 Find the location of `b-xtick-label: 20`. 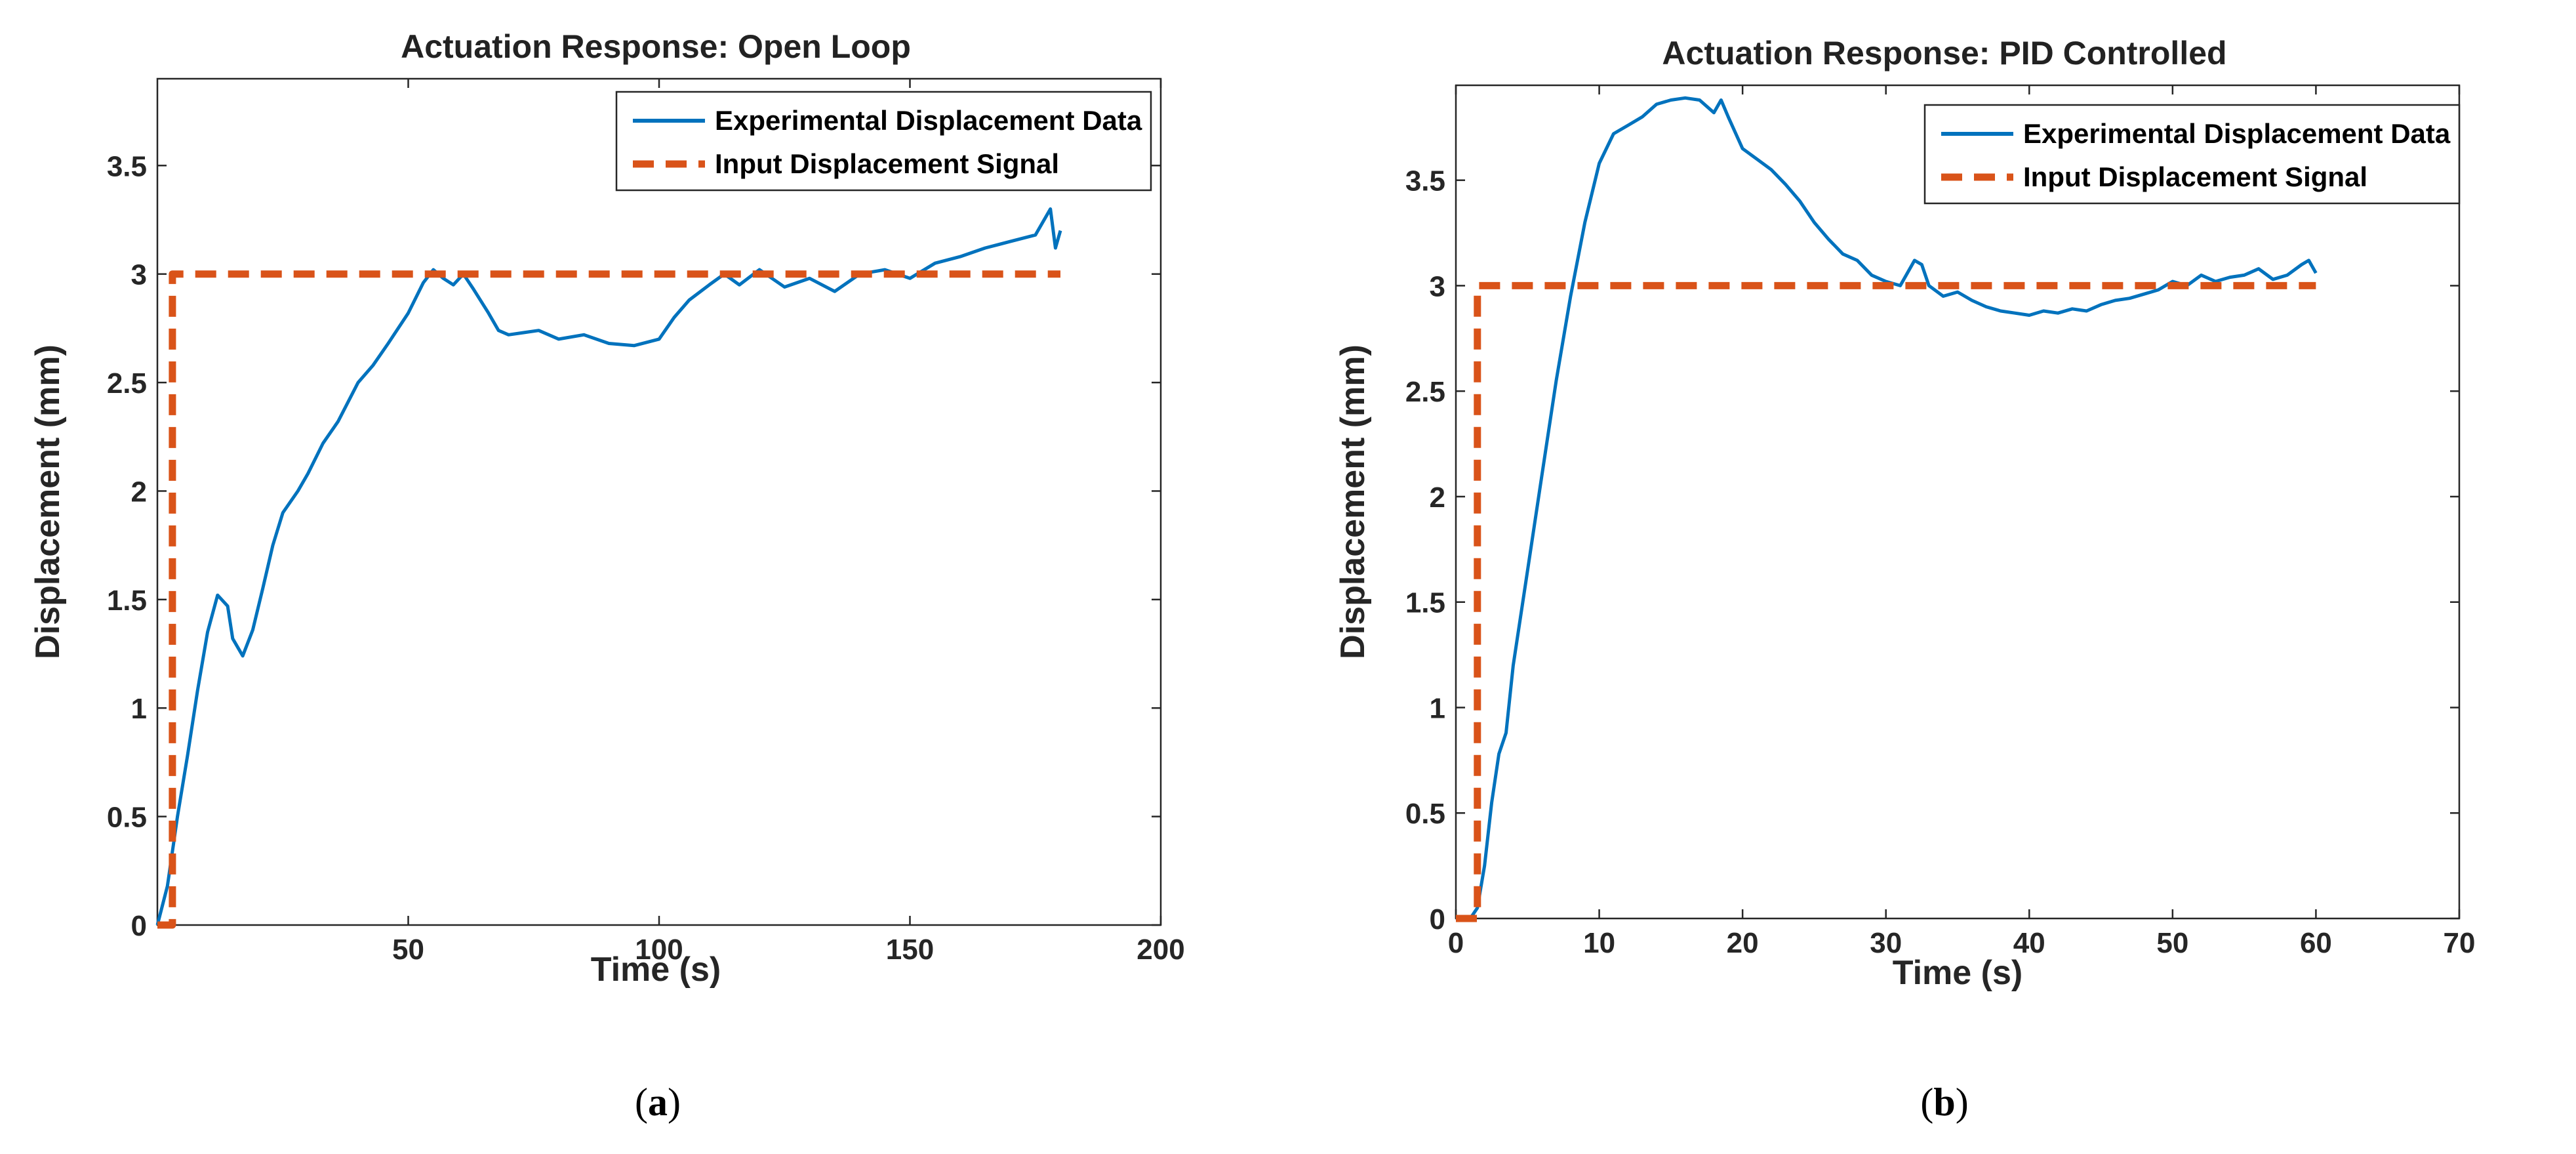

b-xtick-label: 20 is located at coordinates (1743, 943).